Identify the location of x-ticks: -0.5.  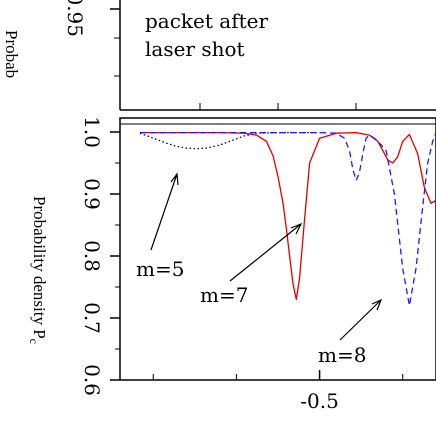
(278, 391).